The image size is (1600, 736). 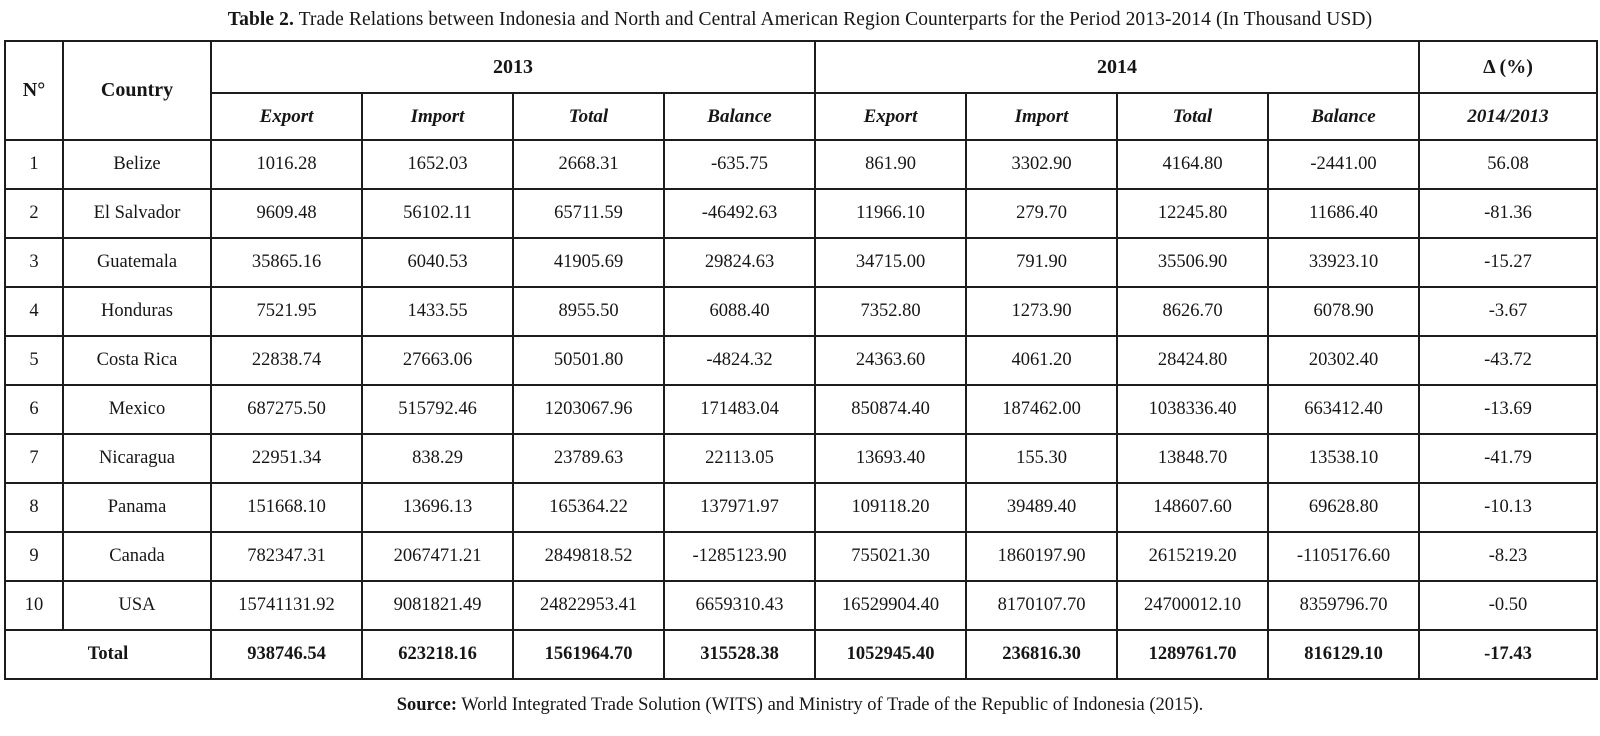 What do you see at coordinates (1041, 311) in the screenshot?
I see `value-cell: 1273.90` at bounding box center [1041, 311].